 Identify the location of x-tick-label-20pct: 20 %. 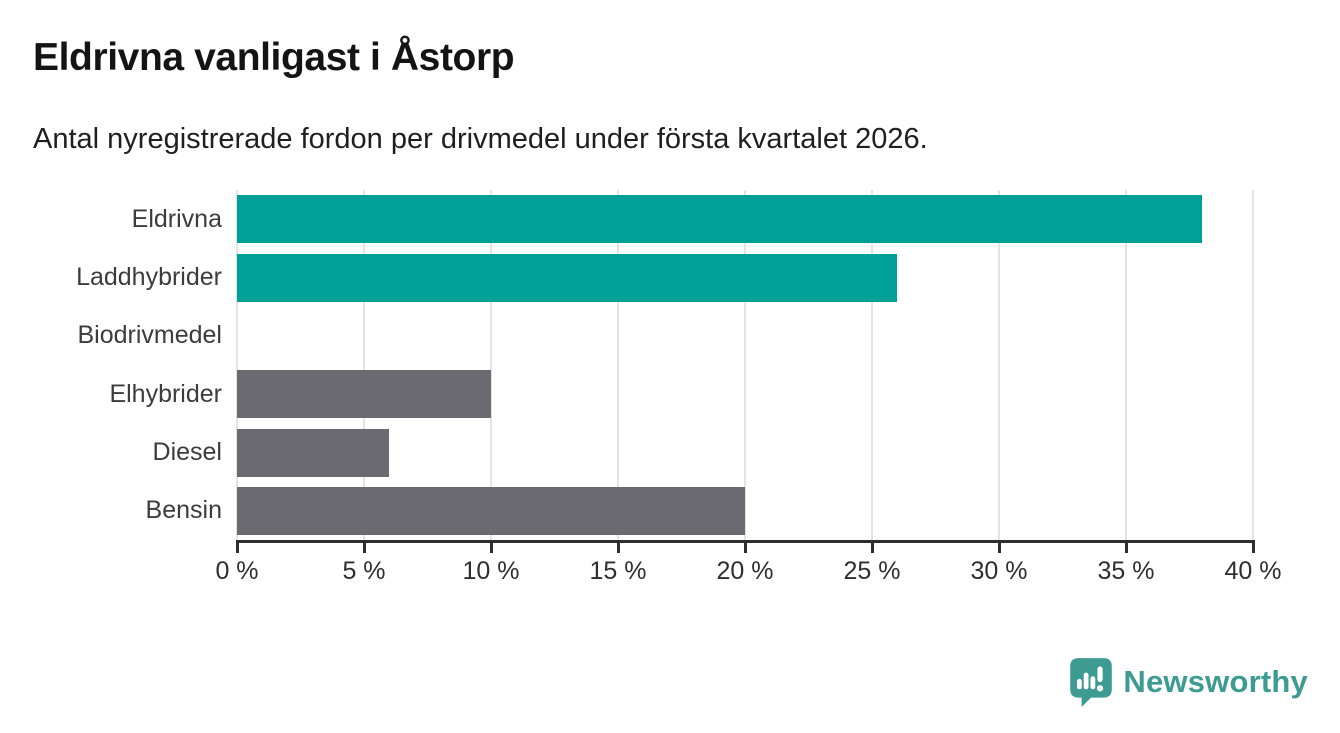
(745, 571).